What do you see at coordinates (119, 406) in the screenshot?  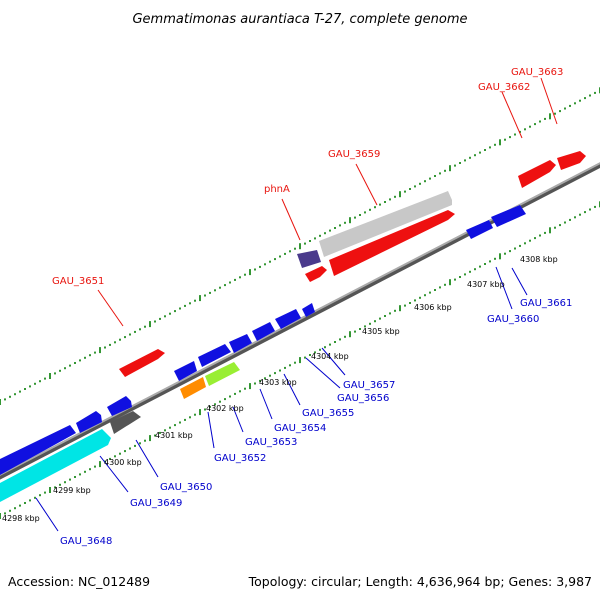 I see `gene-gau-3649-b` at bounding box center [119, 406].